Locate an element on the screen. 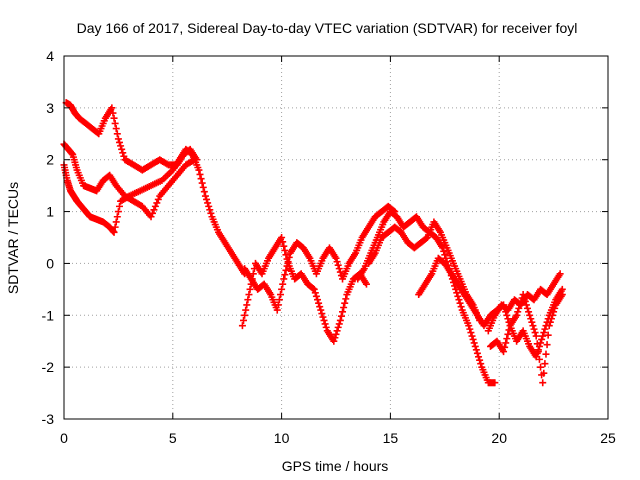 Image resolution: width=640 pixels, height=480 pixels. series-track-g is located at coordinates (424, 271).